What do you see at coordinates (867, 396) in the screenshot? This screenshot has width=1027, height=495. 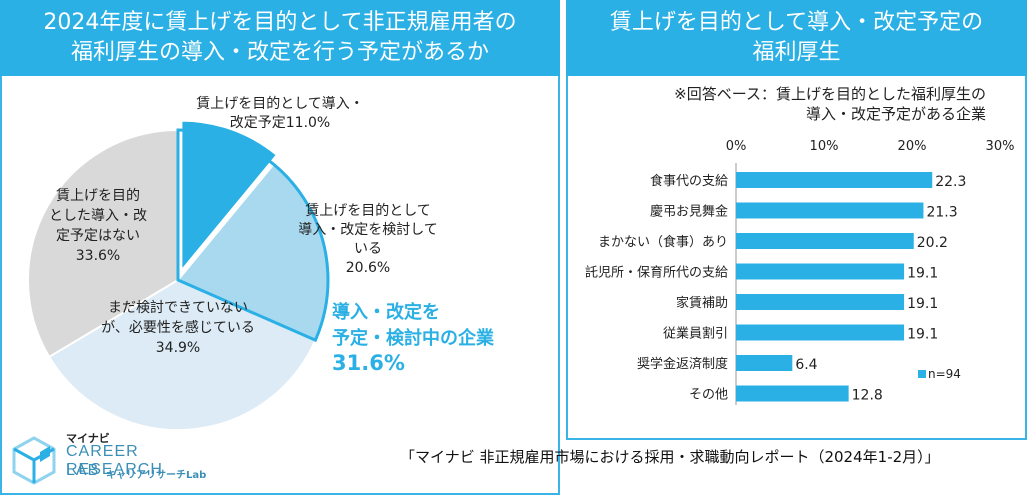 I see `bar-value-label-7: 12.8` at bounding box center [867, 396].